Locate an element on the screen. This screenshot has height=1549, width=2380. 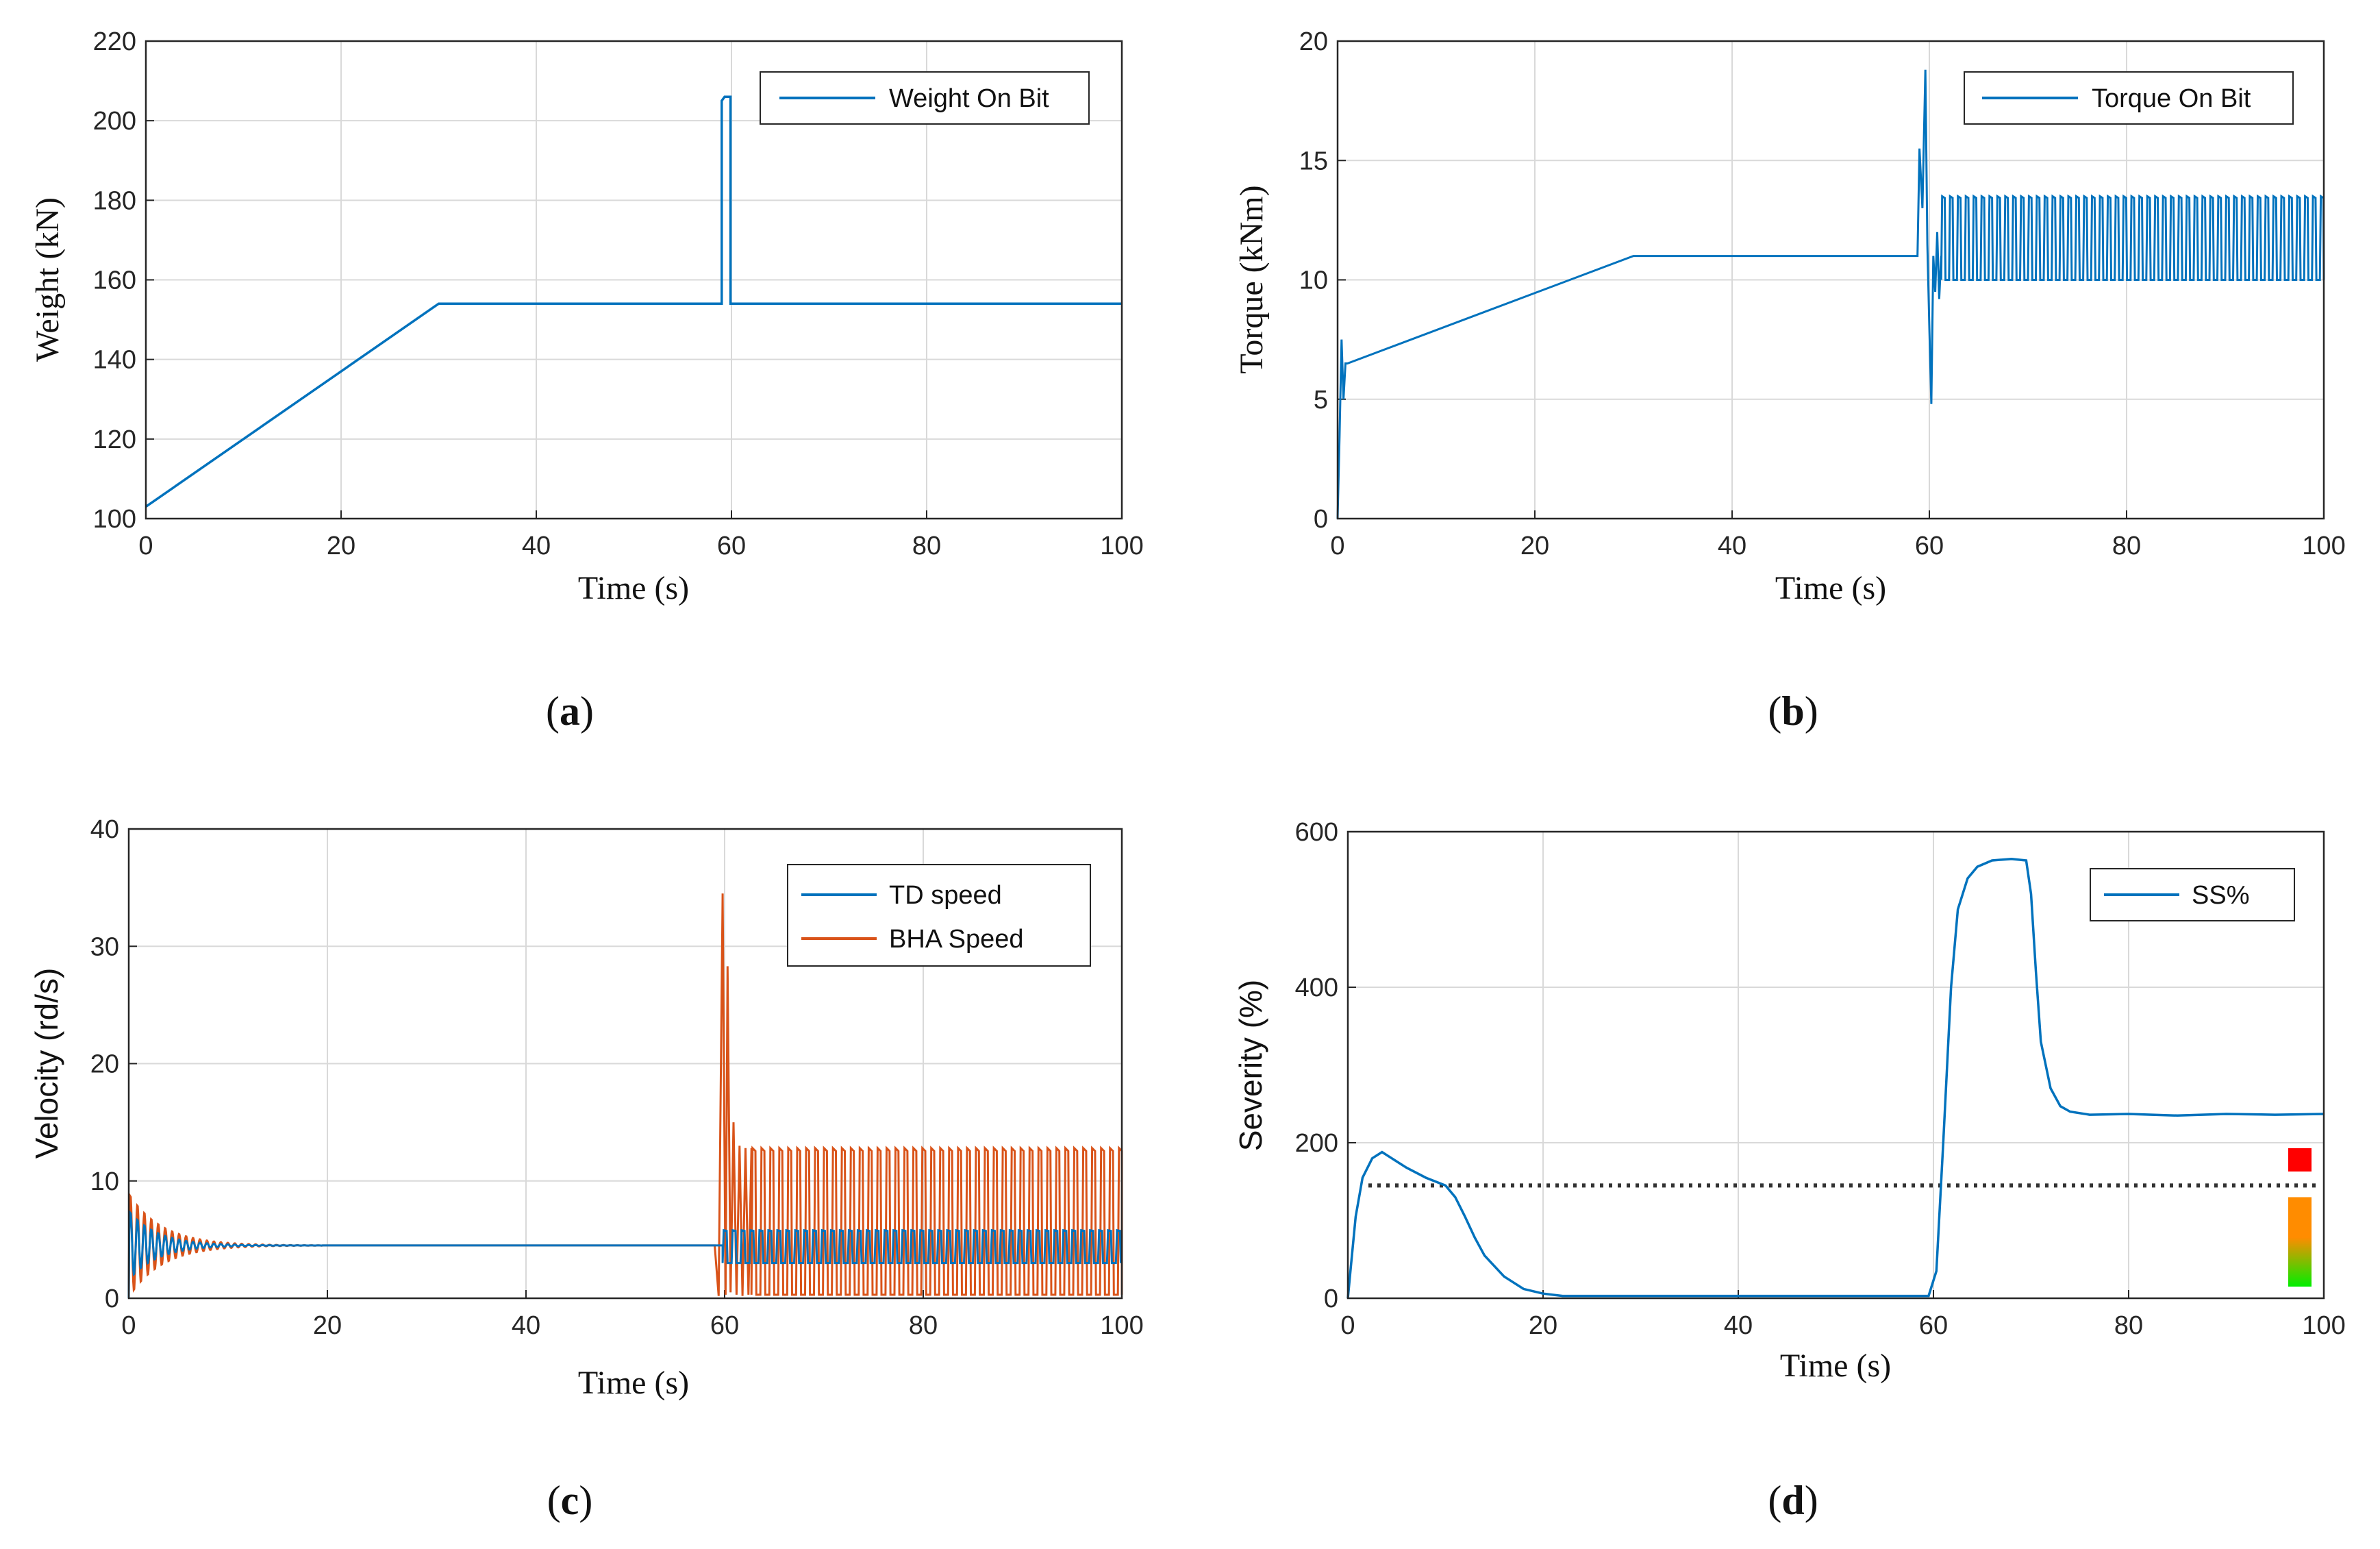
panel-c-legend-label-bha-speed: BHA Speed is located at coordinates (956, 939).